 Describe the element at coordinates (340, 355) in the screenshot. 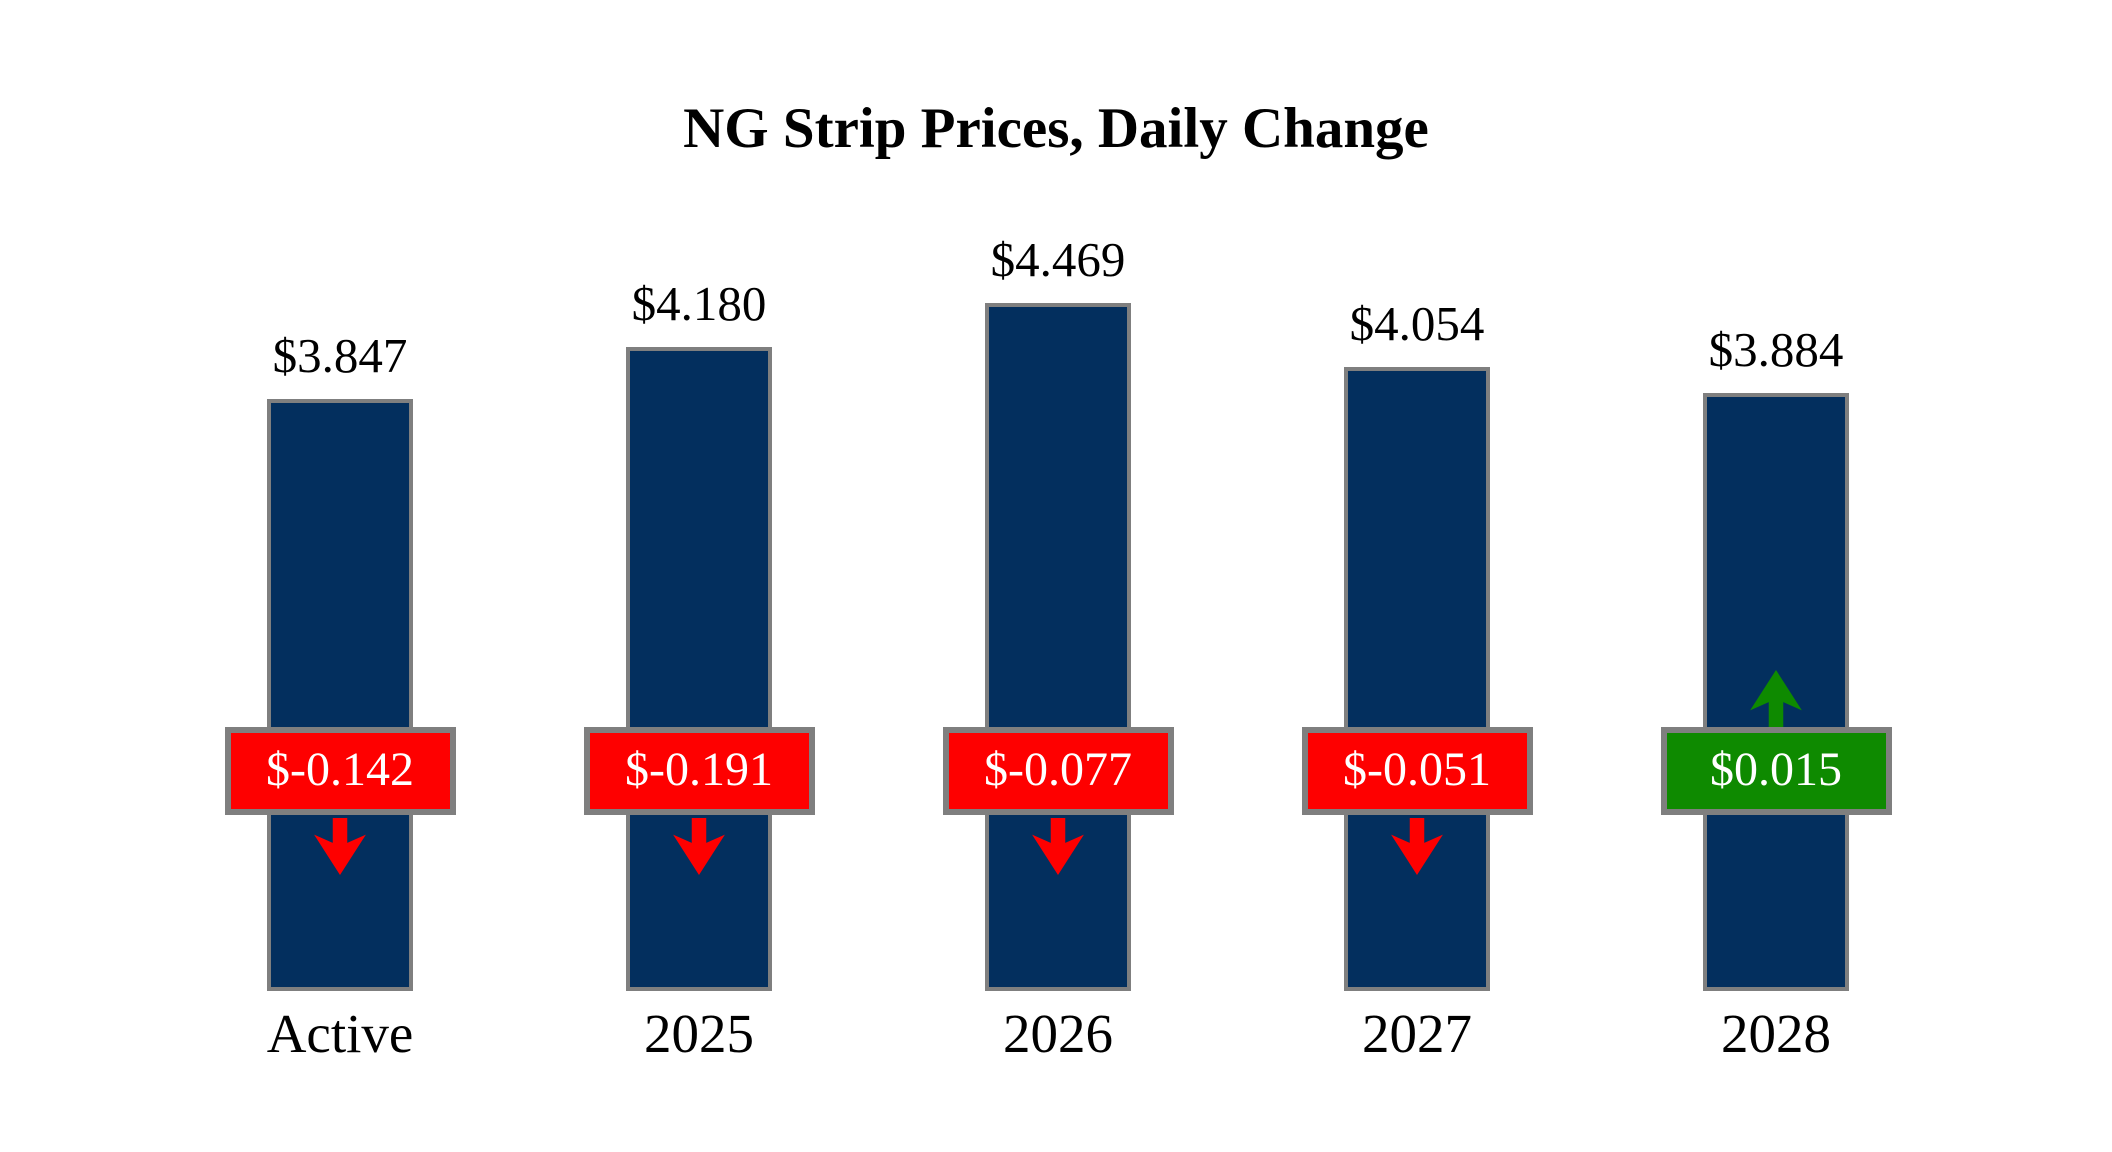

I see `price-label: $3.847` at that location.